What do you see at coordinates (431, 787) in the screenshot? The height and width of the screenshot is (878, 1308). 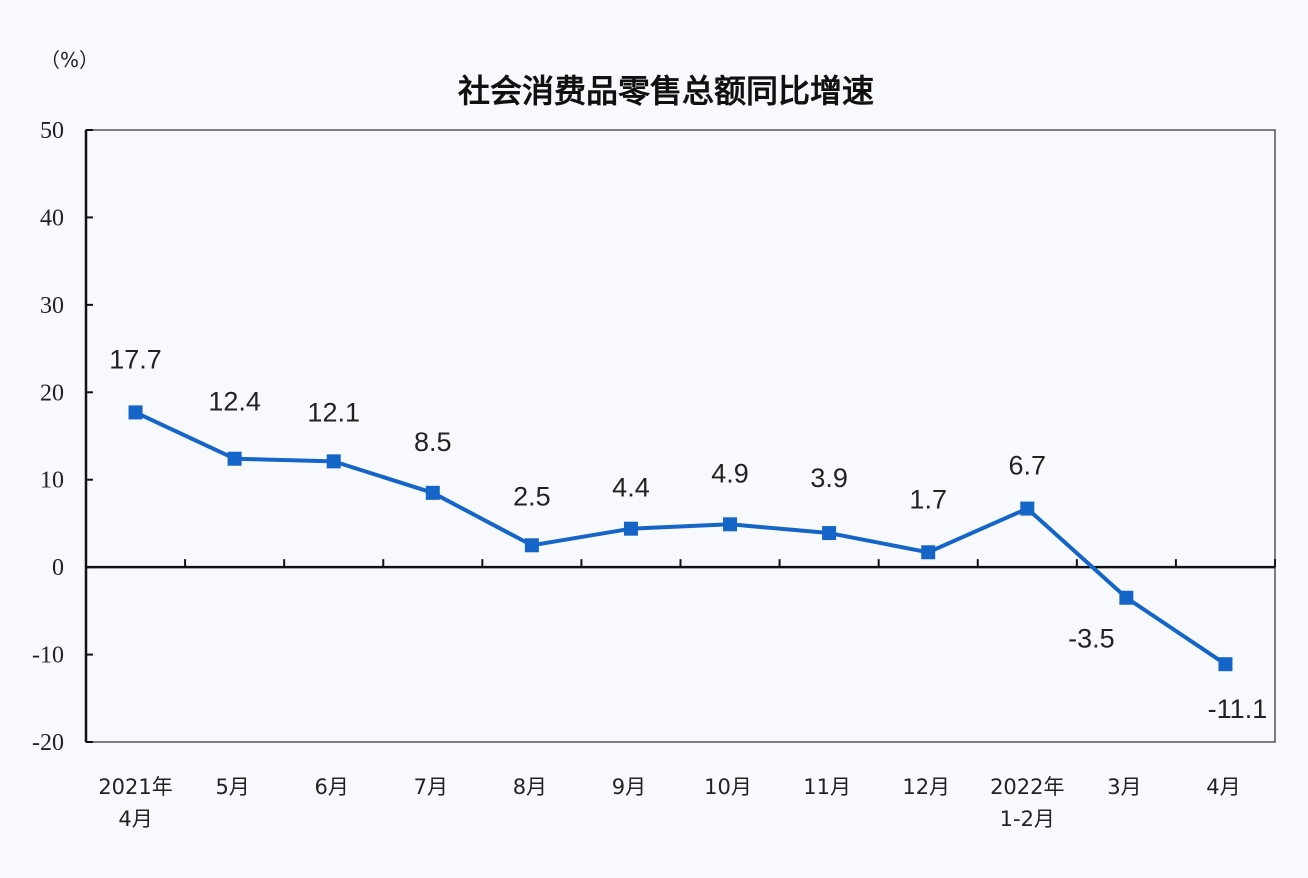 I see `x-tick-label: 7月` at bounding box center [431, 787].